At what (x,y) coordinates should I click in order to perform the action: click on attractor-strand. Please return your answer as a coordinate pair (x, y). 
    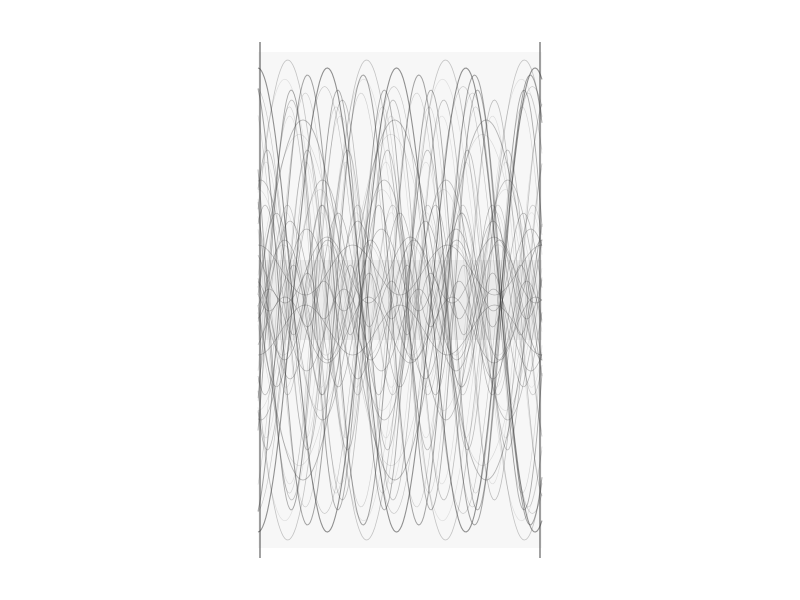
    Looking at the image, I should click on (400, 300).